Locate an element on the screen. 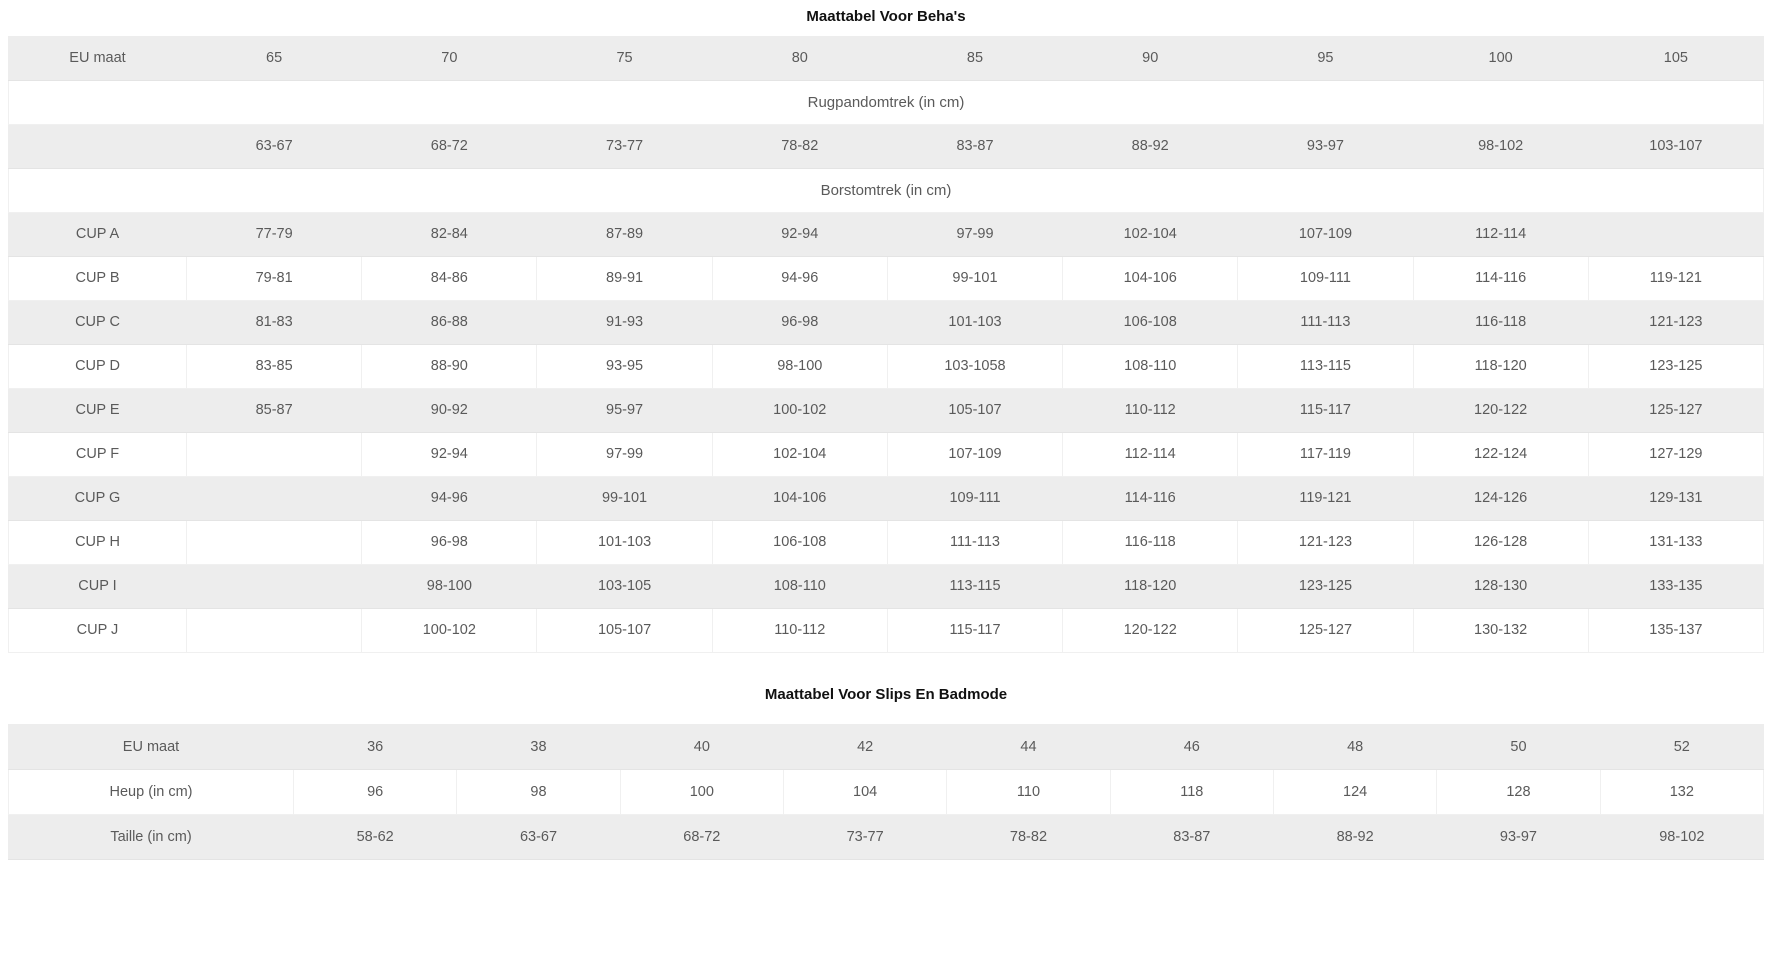 This screenshot has width=1772, height=962. table-cell-3: 104-106 is located at coordinates (799, 498).